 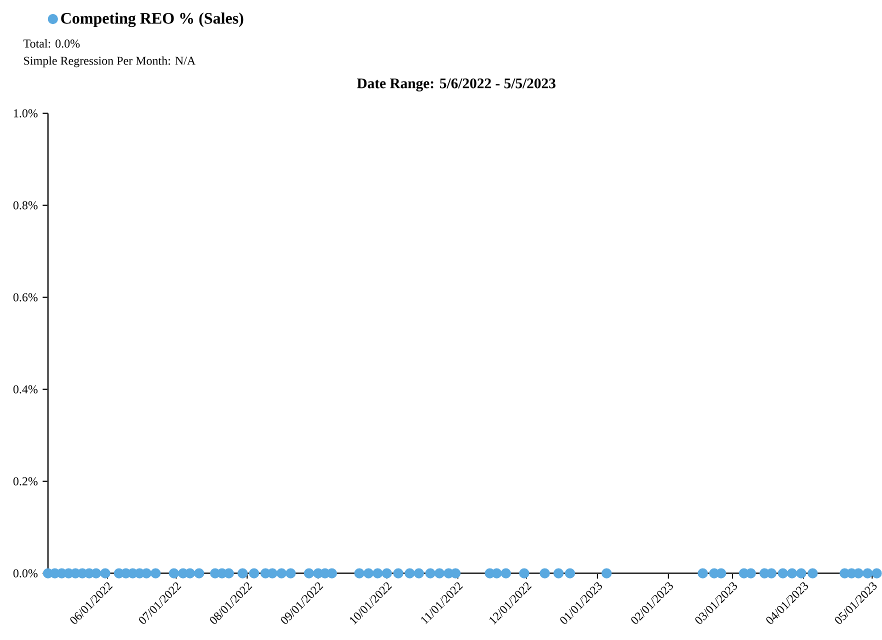 I want to click on y-tick-label: 0.6%, so click(x=25, y=297).